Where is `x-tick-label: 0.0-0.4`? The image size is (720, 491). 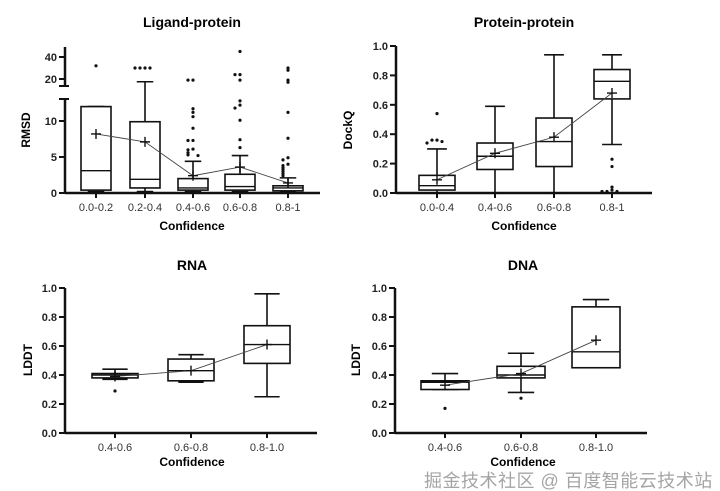 x-tick-label: 0.0-0.4 is located at coordinates (437, 208).